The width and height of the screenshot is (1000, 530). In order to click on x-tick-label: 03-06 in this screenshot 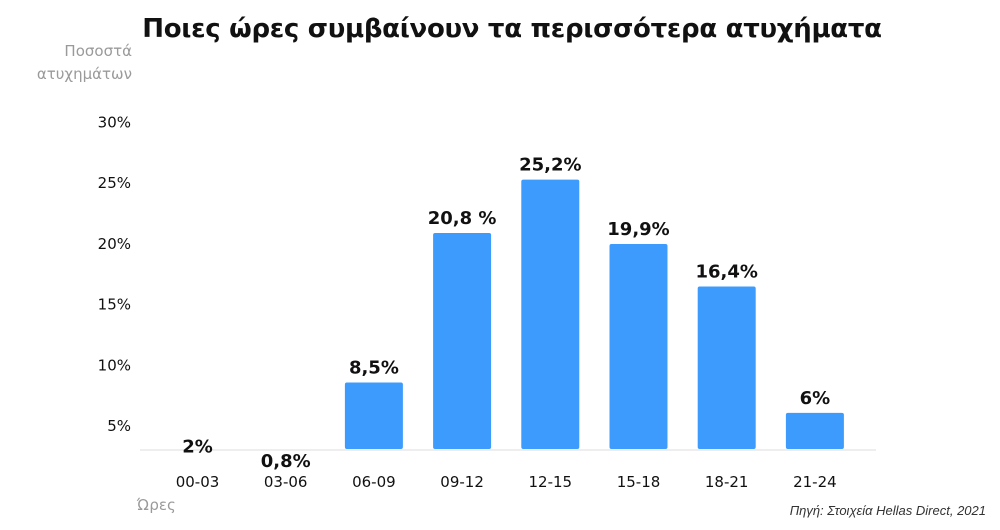, I will do `click(286, 482)`.